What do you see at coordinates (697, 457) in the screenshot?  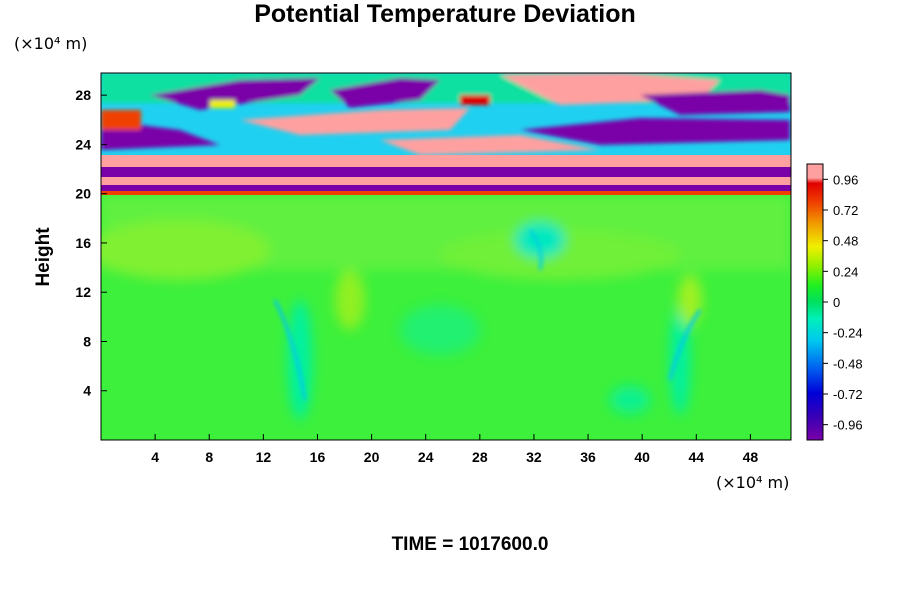 I see `x-tick-label: 44` at bounding box center [697, 457].